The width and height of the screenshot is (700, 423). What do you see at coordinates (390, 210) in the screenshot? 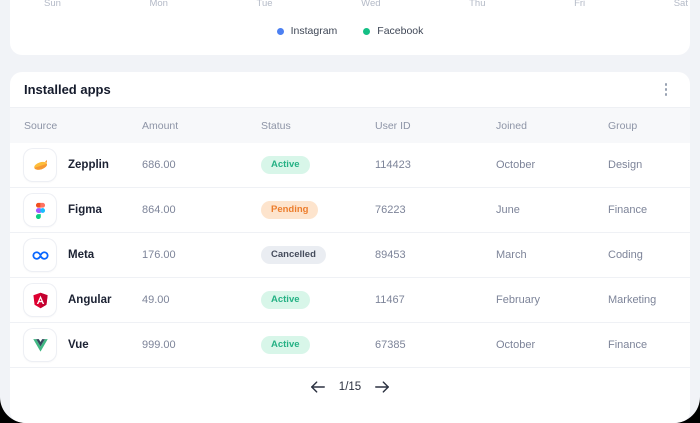
I see `user-id-cell: 76223` at bounding box center [390, 210].